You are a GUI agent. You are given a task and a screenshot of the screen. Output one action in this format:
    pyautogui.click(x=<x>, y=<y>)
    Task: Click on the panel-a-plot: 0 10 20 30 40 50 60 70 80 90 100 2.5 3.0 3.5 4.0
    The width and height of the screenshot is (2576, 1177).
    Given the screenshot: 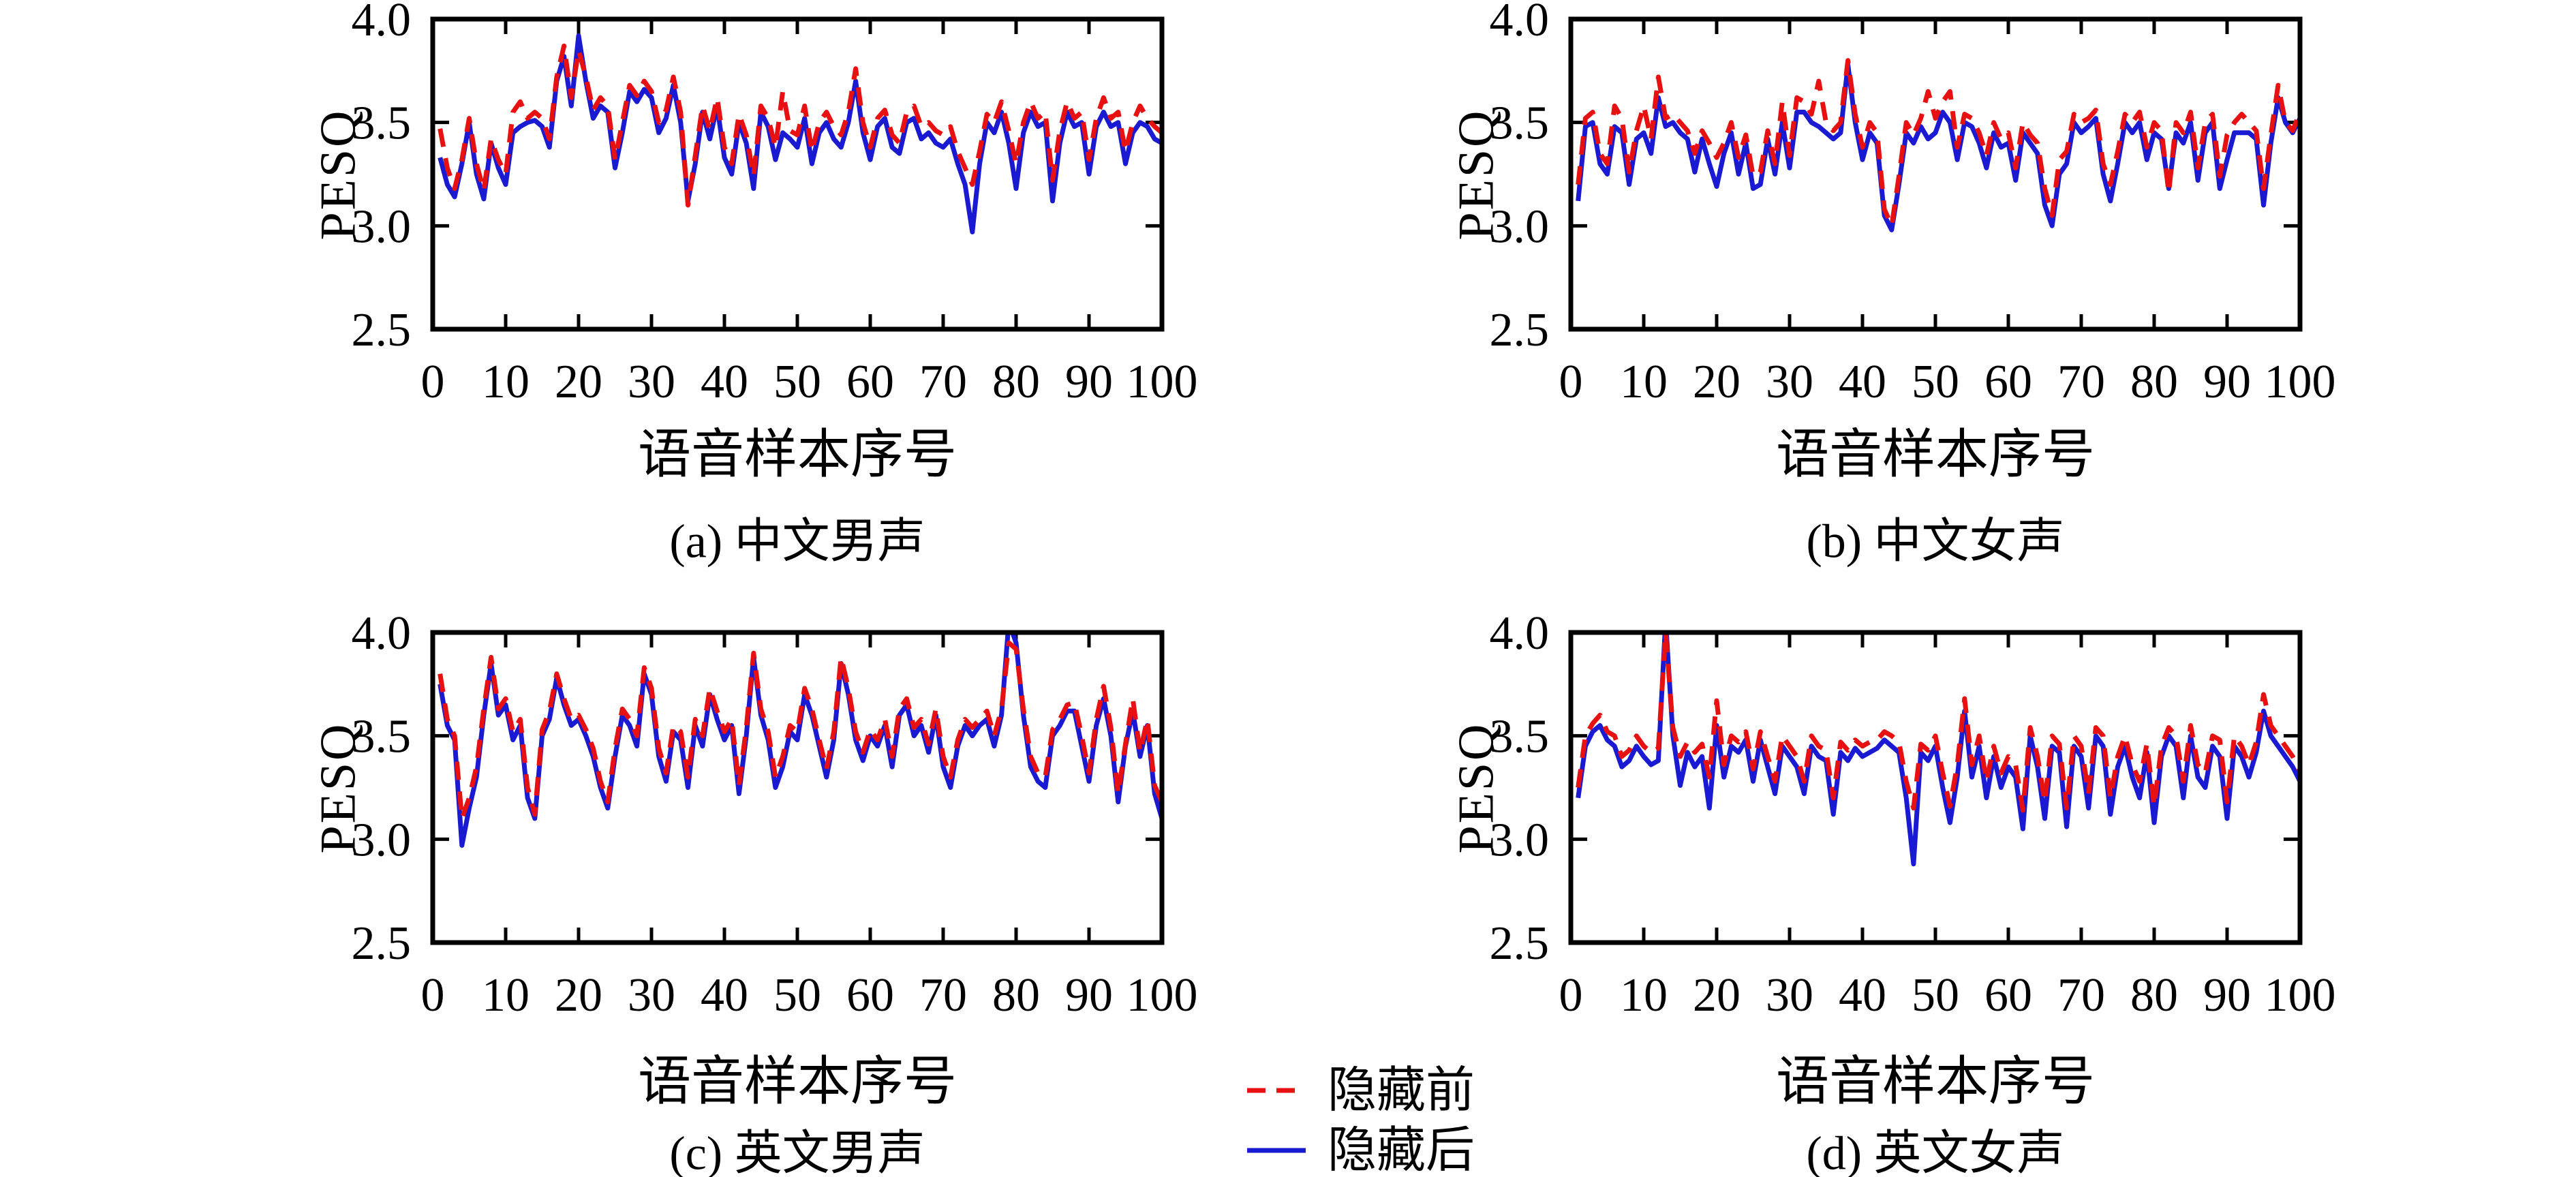 What is the action you would take?
    pyautogui.click(x=775, y=204)
    